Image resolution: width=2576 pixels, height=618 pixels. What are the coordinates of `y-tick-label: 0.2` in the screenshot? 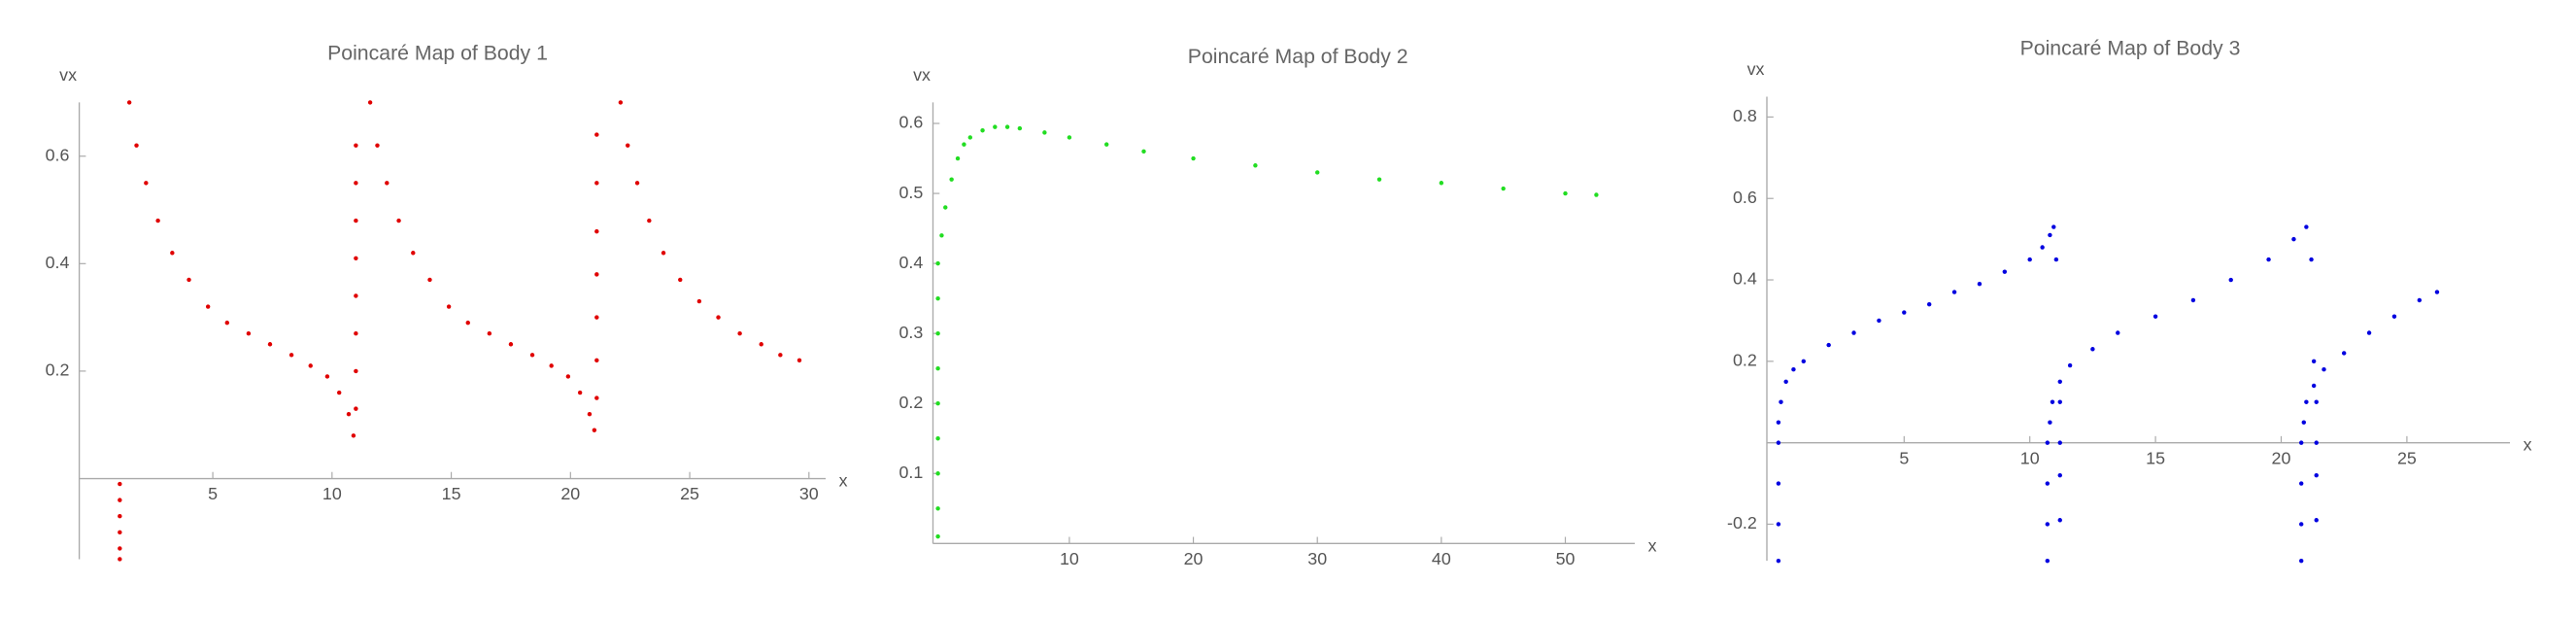 It's located at (910, 402).